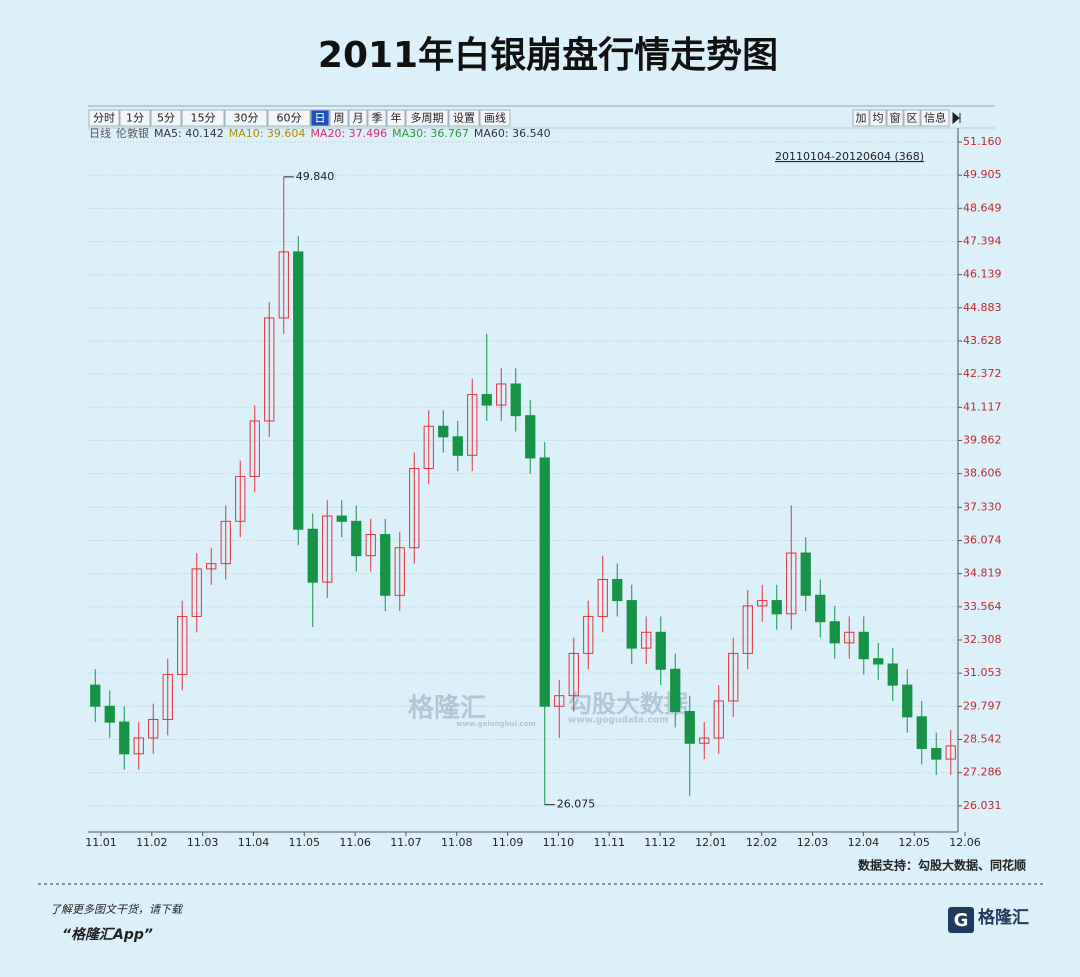 The height and width of the screenshot is (977, 1080). Describe the element at coordinates (982, 573) in the screenshot. I see `y-tick-label: 34.819` at that location.